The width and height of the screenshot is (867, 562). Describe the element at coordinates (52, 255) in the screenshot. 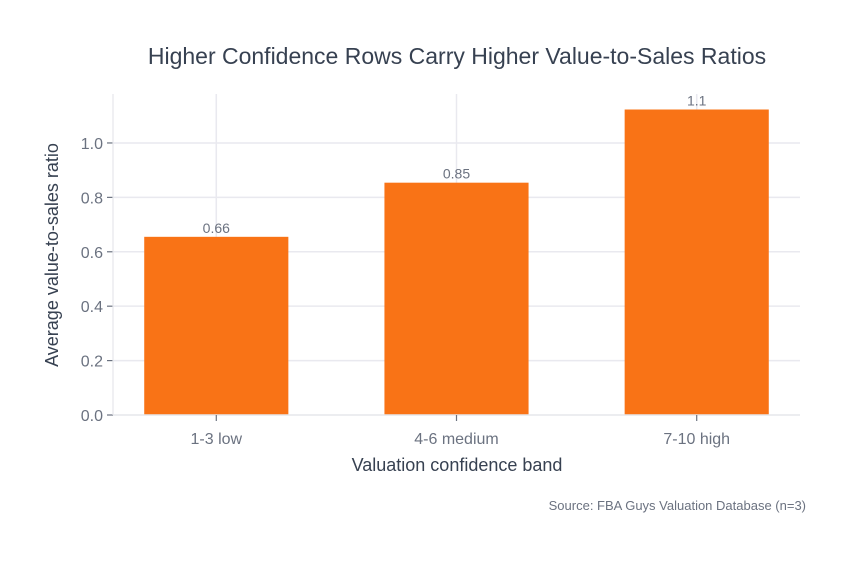

I see `y-axis-label: Average value-to-sales ratio` at that location.